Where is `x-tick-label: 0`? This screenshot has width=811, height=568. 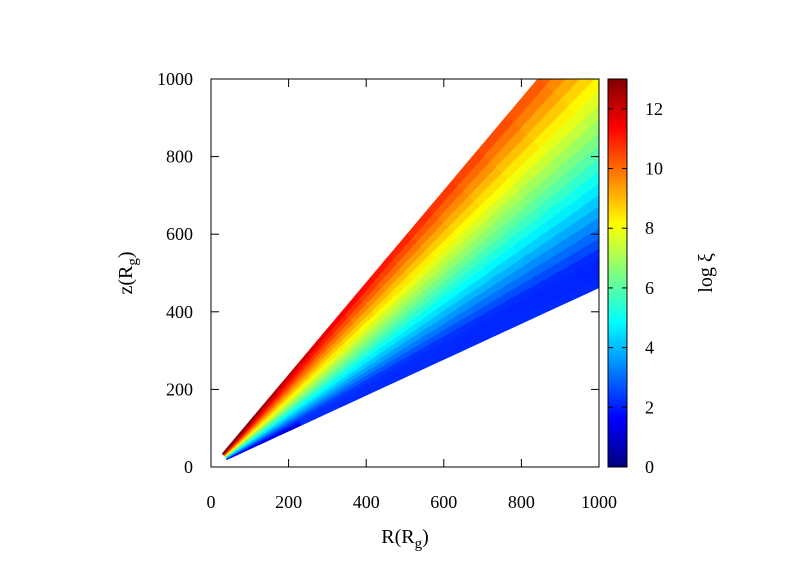 x-tick-label: 0 is located at coordinates (211, 502).